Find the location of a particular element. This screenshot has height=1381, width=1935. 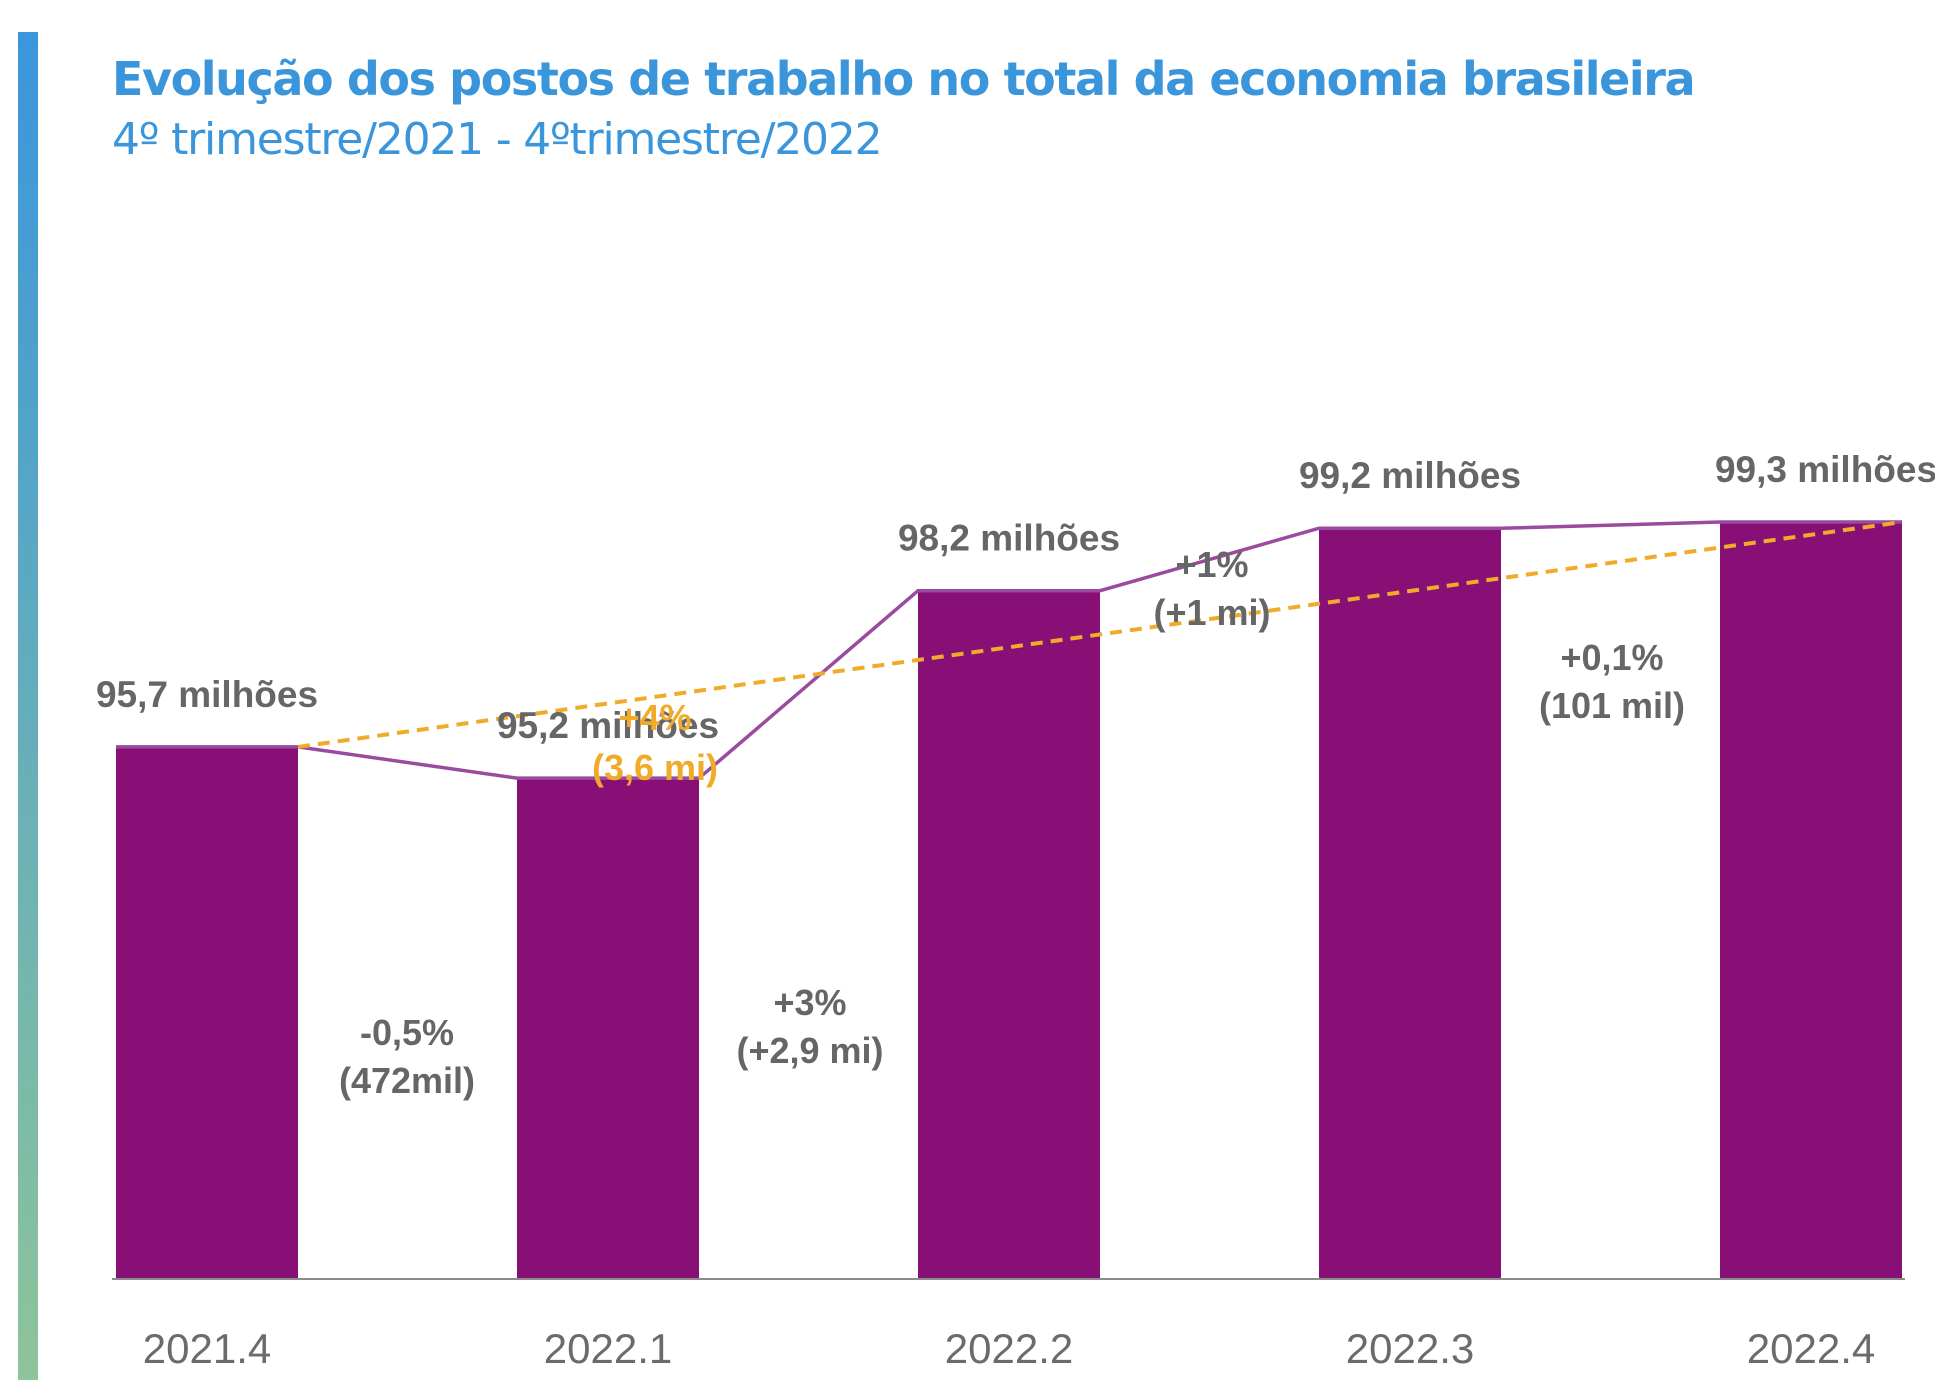

bar-2022.1 is located at coordinates (608, 1028).